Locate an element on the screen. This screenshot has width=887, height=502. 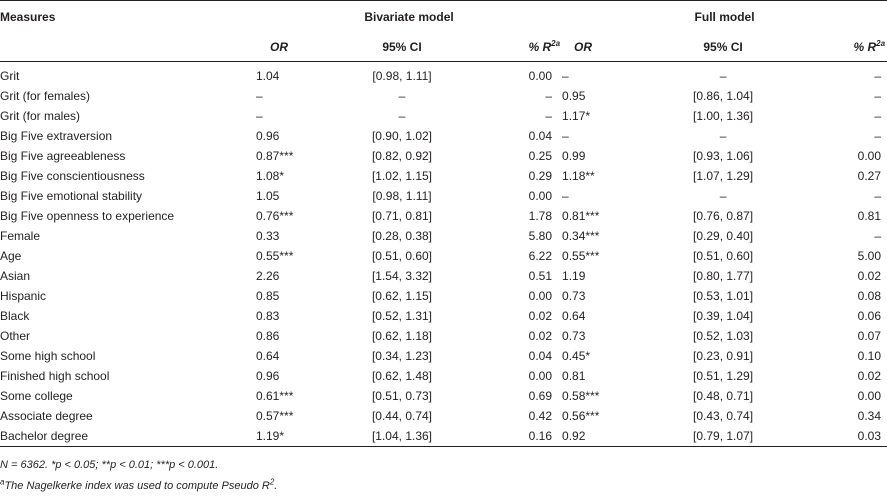
bivariate-or-cell: 0.85 is located at coordinates (268, 296).